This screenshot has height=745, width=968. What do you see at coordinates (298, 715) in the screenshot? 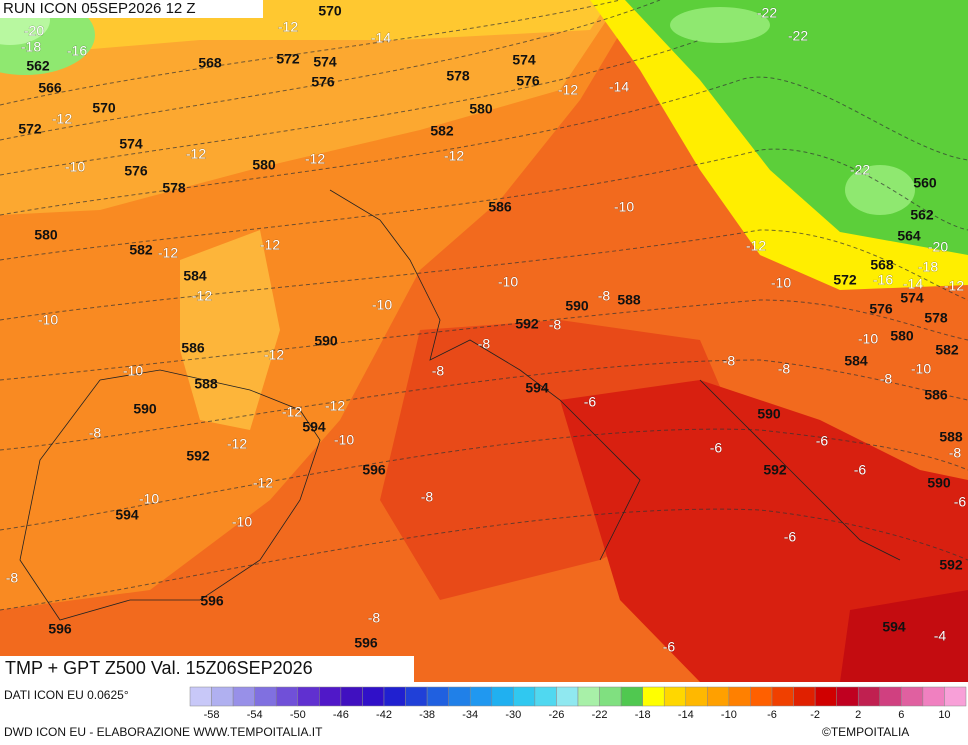
I see `legend-tick-label: -50` at bounding box center [298, 715].